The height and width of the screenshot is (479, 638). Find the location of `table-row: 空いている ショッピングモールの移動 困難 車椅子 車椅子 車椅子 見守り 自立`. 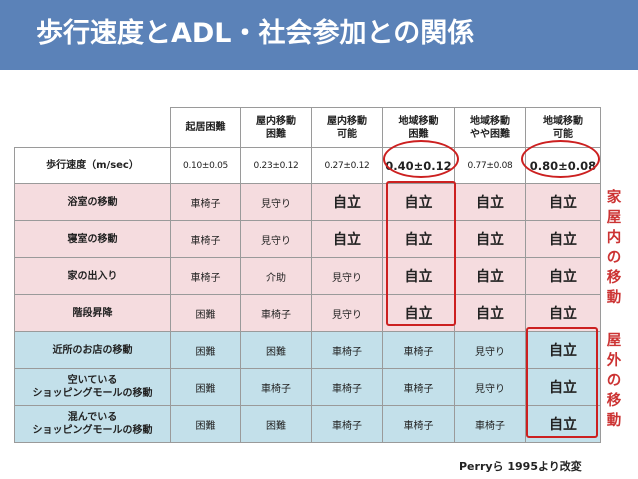

table-row: 空いている ショッピングモールの移動 困難 車椅子 車椅子 車椅子 見守り 自立 is located at coordinates (307, 387).